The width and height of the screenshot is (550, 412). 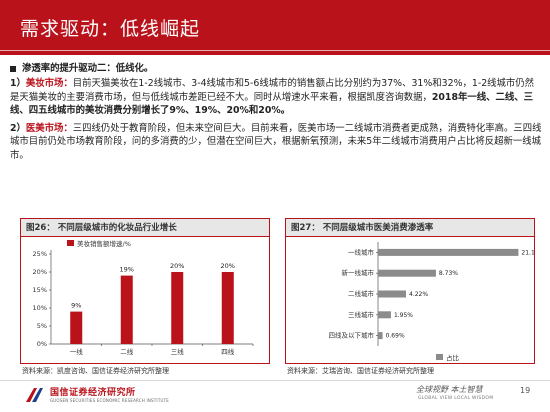 What do you see at coordinates (360, 371) in the screenshot?
I see `figure-27-source: 资料来源：艾瑞咨询、国信证券经济研究所整理` at bounding box center [360, 371].